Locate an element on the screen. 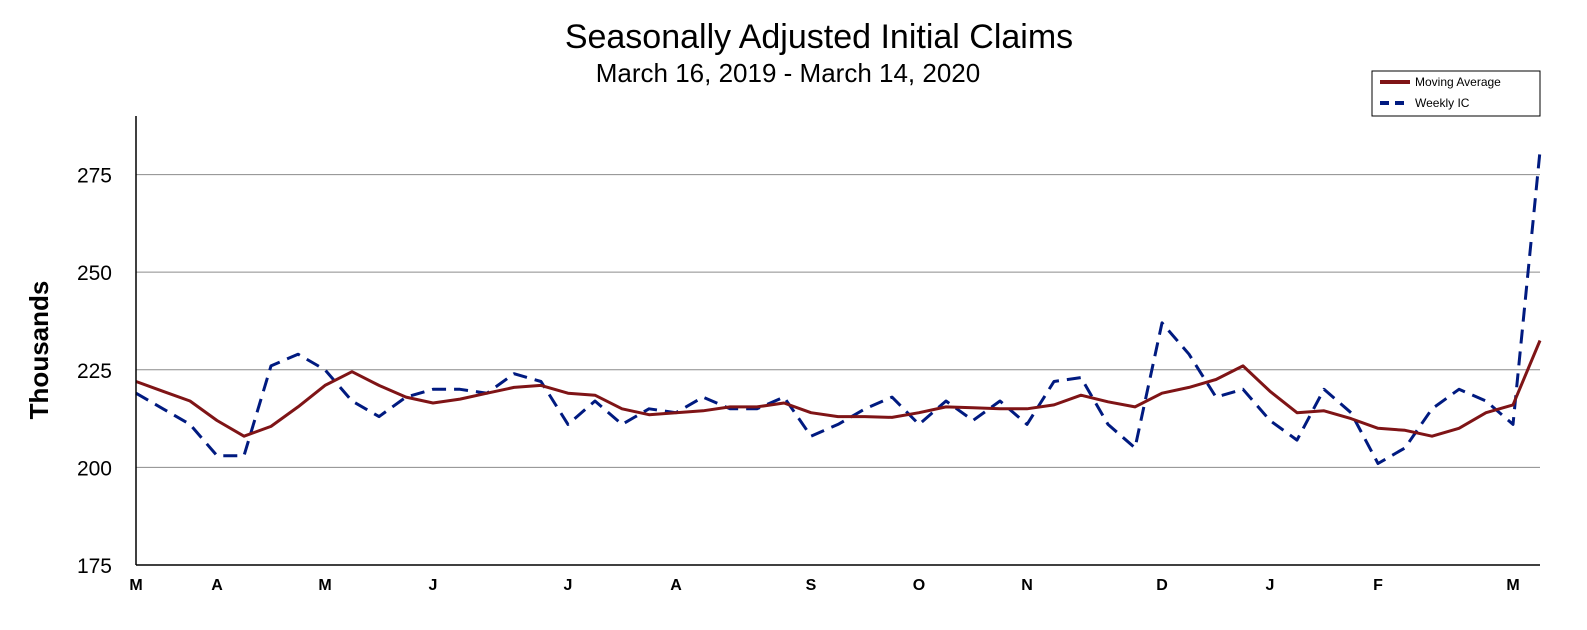 The width and height of the screenshot is (1587, 630). x-tick-label: O is located at coordinates (919, 585).